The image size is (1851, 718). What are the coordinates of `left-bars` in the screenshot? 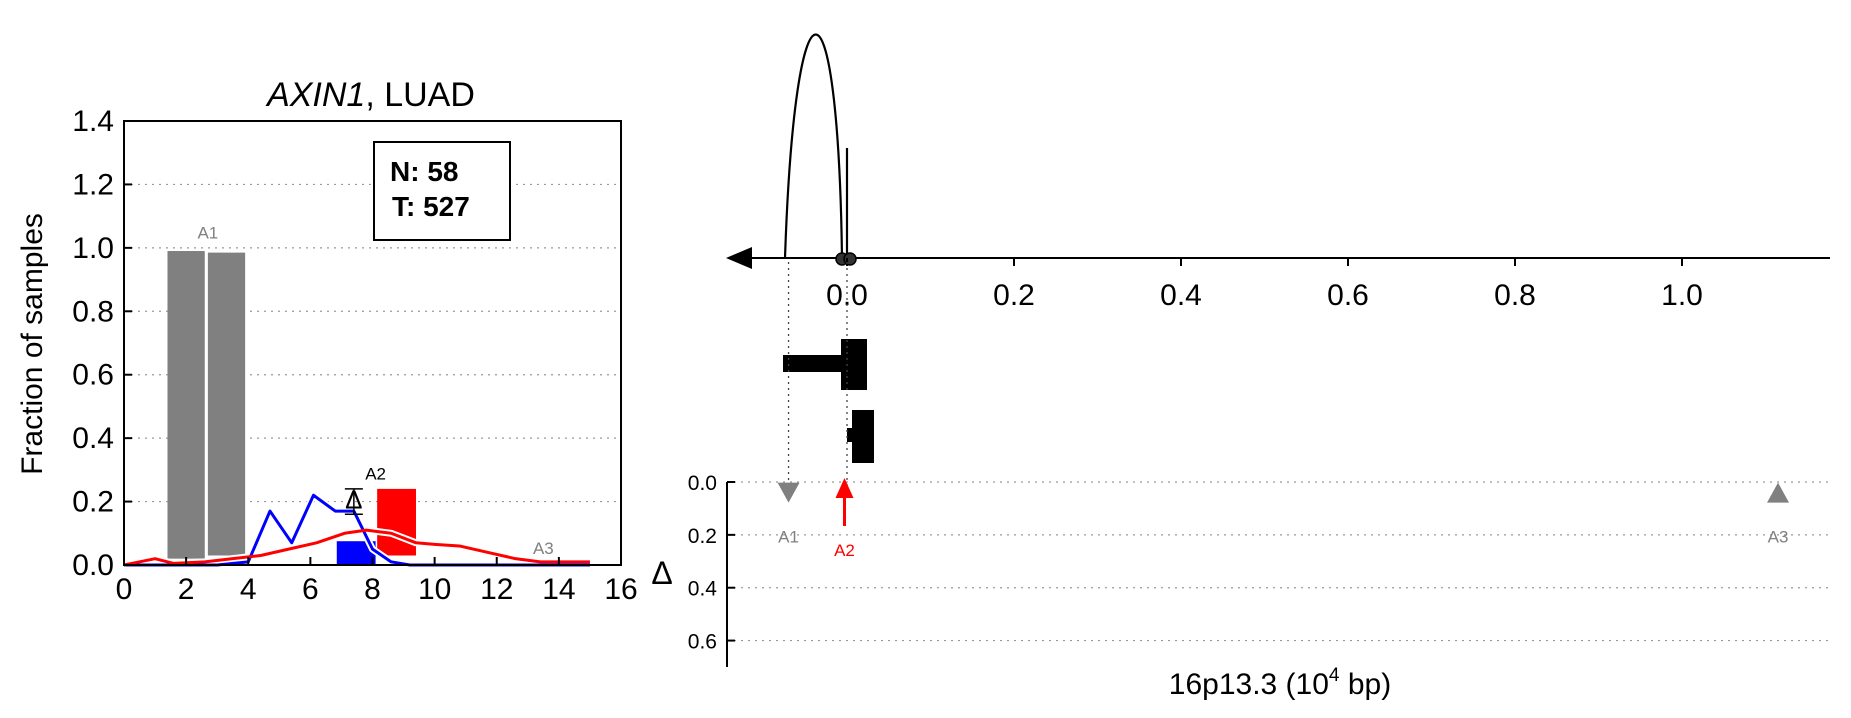 It's located at (291, 408).